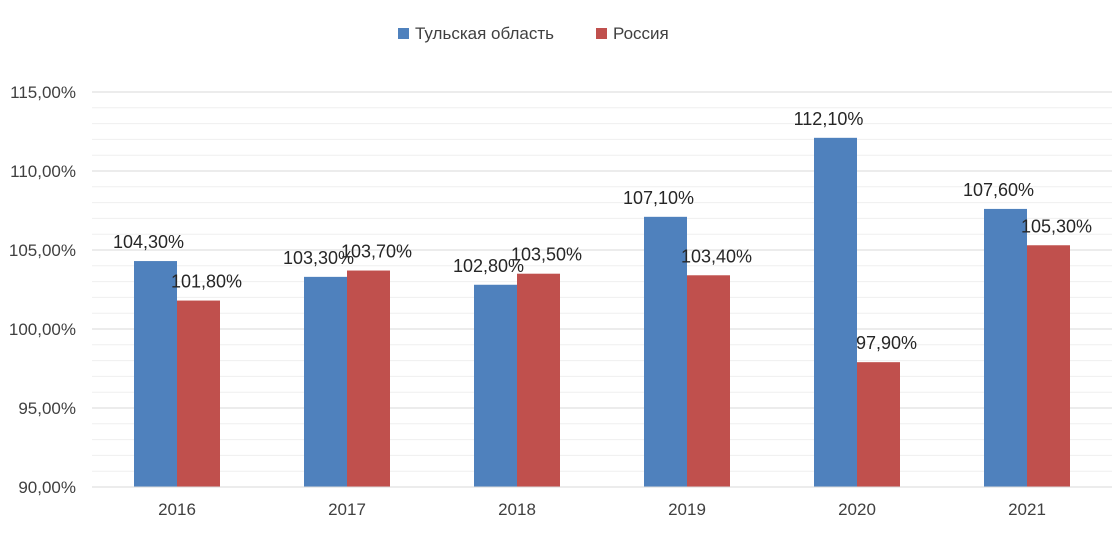 The image size is (1116, 549). I want to click on legend: Тульская область Россия, so click(533, 33).